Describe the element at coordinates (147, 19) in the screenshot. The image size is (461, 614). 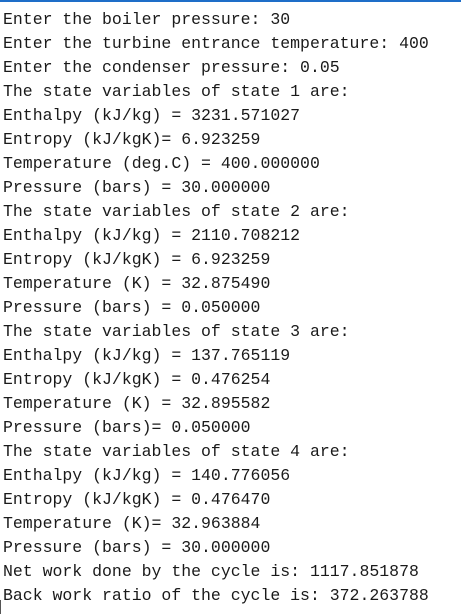
I see `console-line: Enter the boiler pressure: 30` at that location.